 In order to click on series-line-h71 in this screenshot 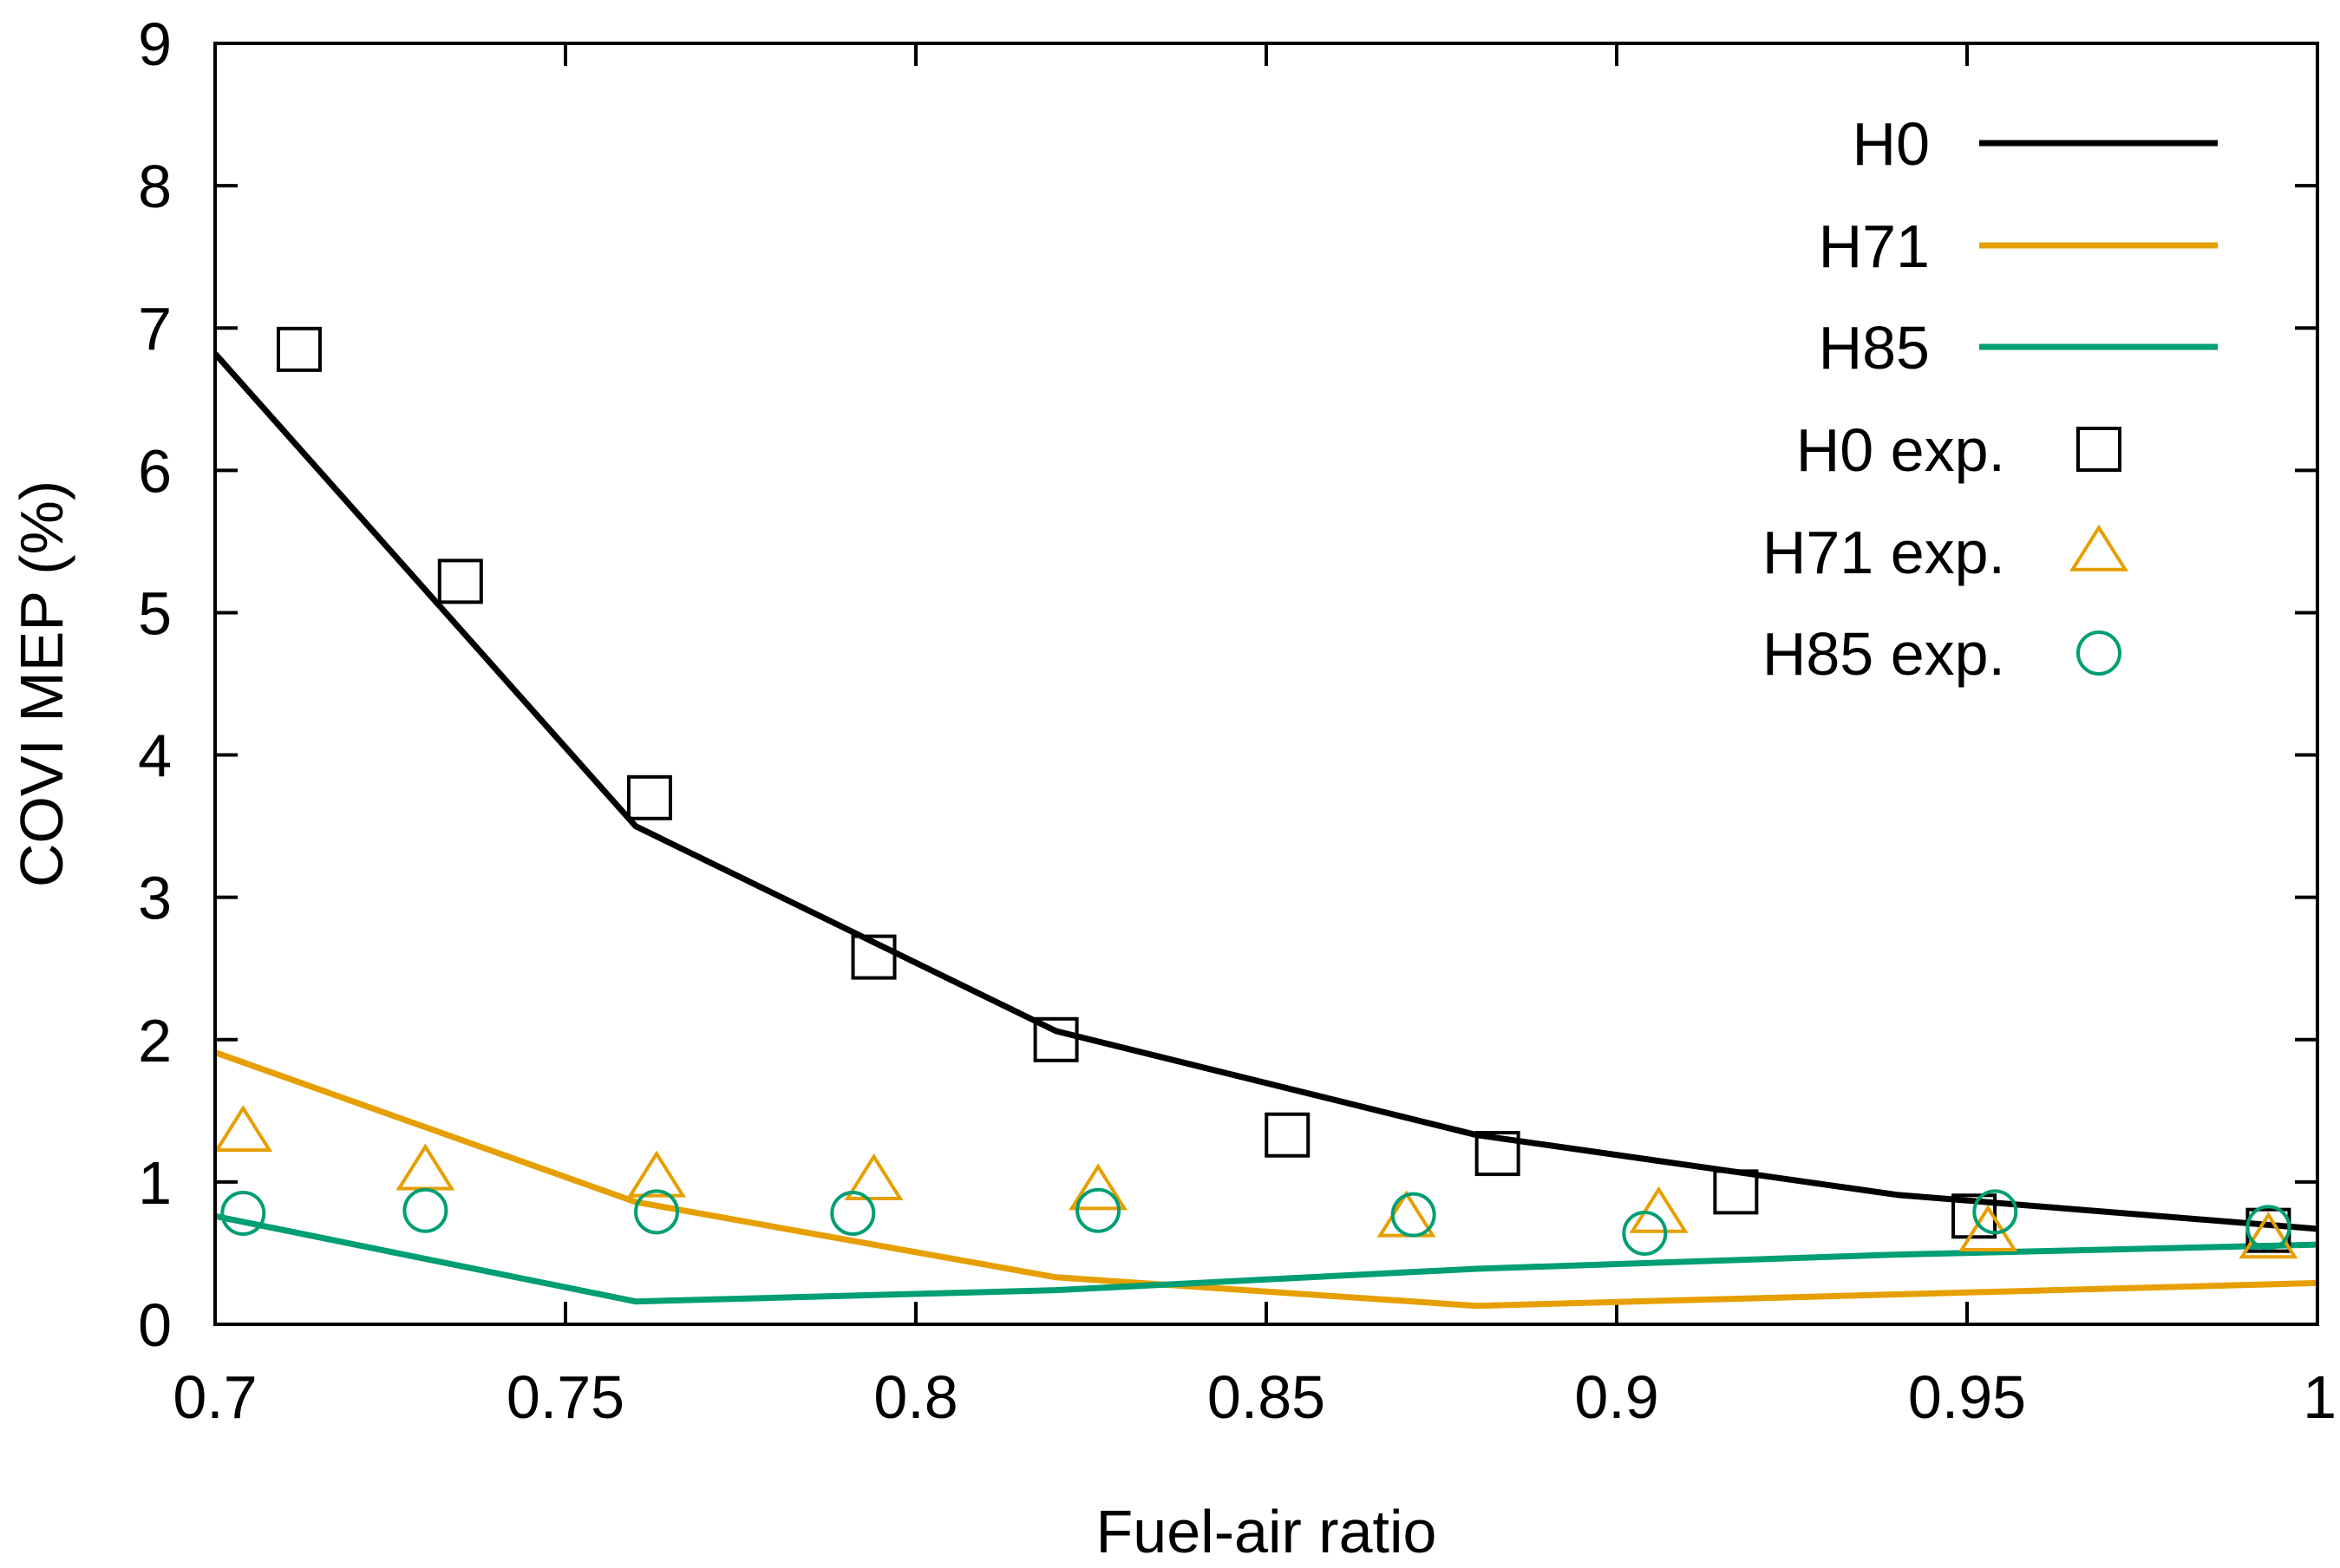, I will do `click(1266, 1180)`.